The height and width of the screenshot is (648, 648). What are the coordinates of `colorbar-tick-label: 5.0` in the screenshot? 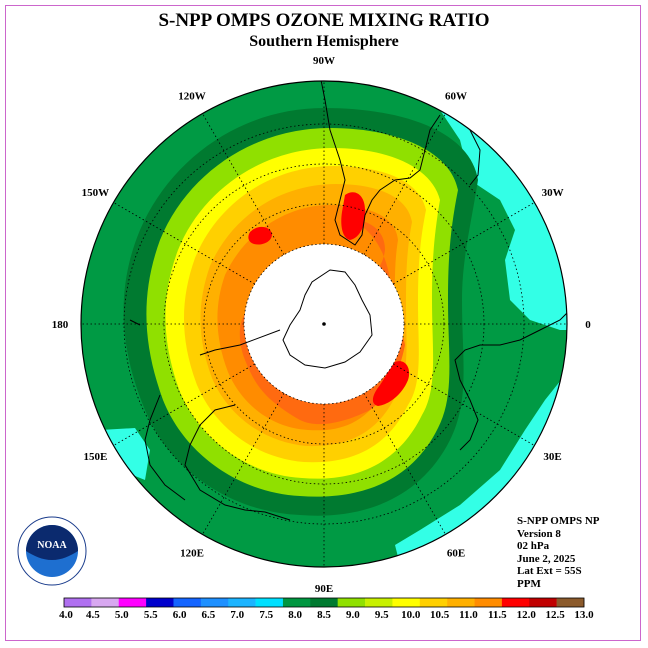 It's located at (122, 615).